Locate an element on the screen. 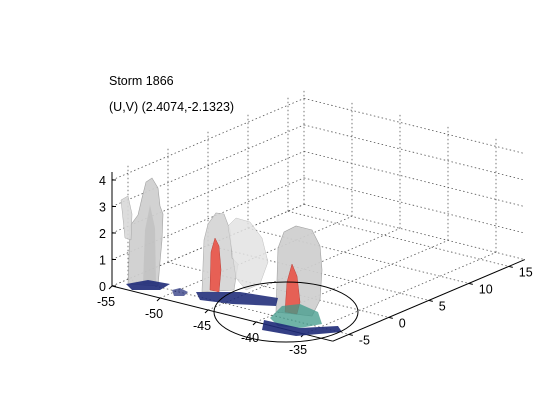 This screenshot has height=400, width=533. base-patch-left is located at coordinates (148, 285).